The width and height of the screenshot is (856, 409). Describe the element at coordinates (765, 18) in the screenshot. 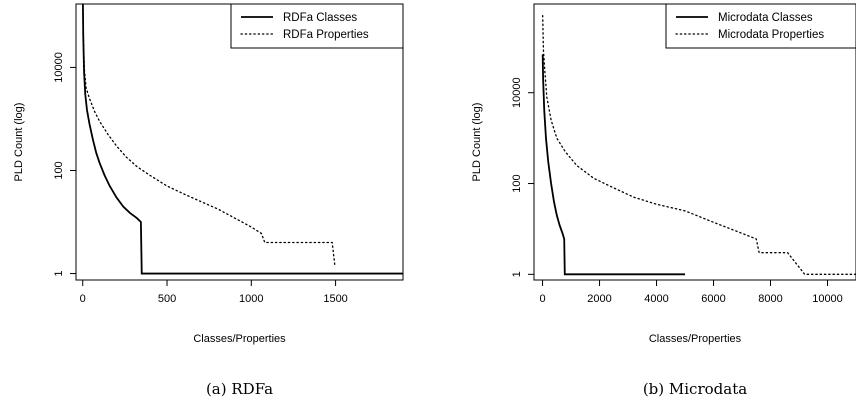

I see `legend-label: Microdata Classes` at that location.